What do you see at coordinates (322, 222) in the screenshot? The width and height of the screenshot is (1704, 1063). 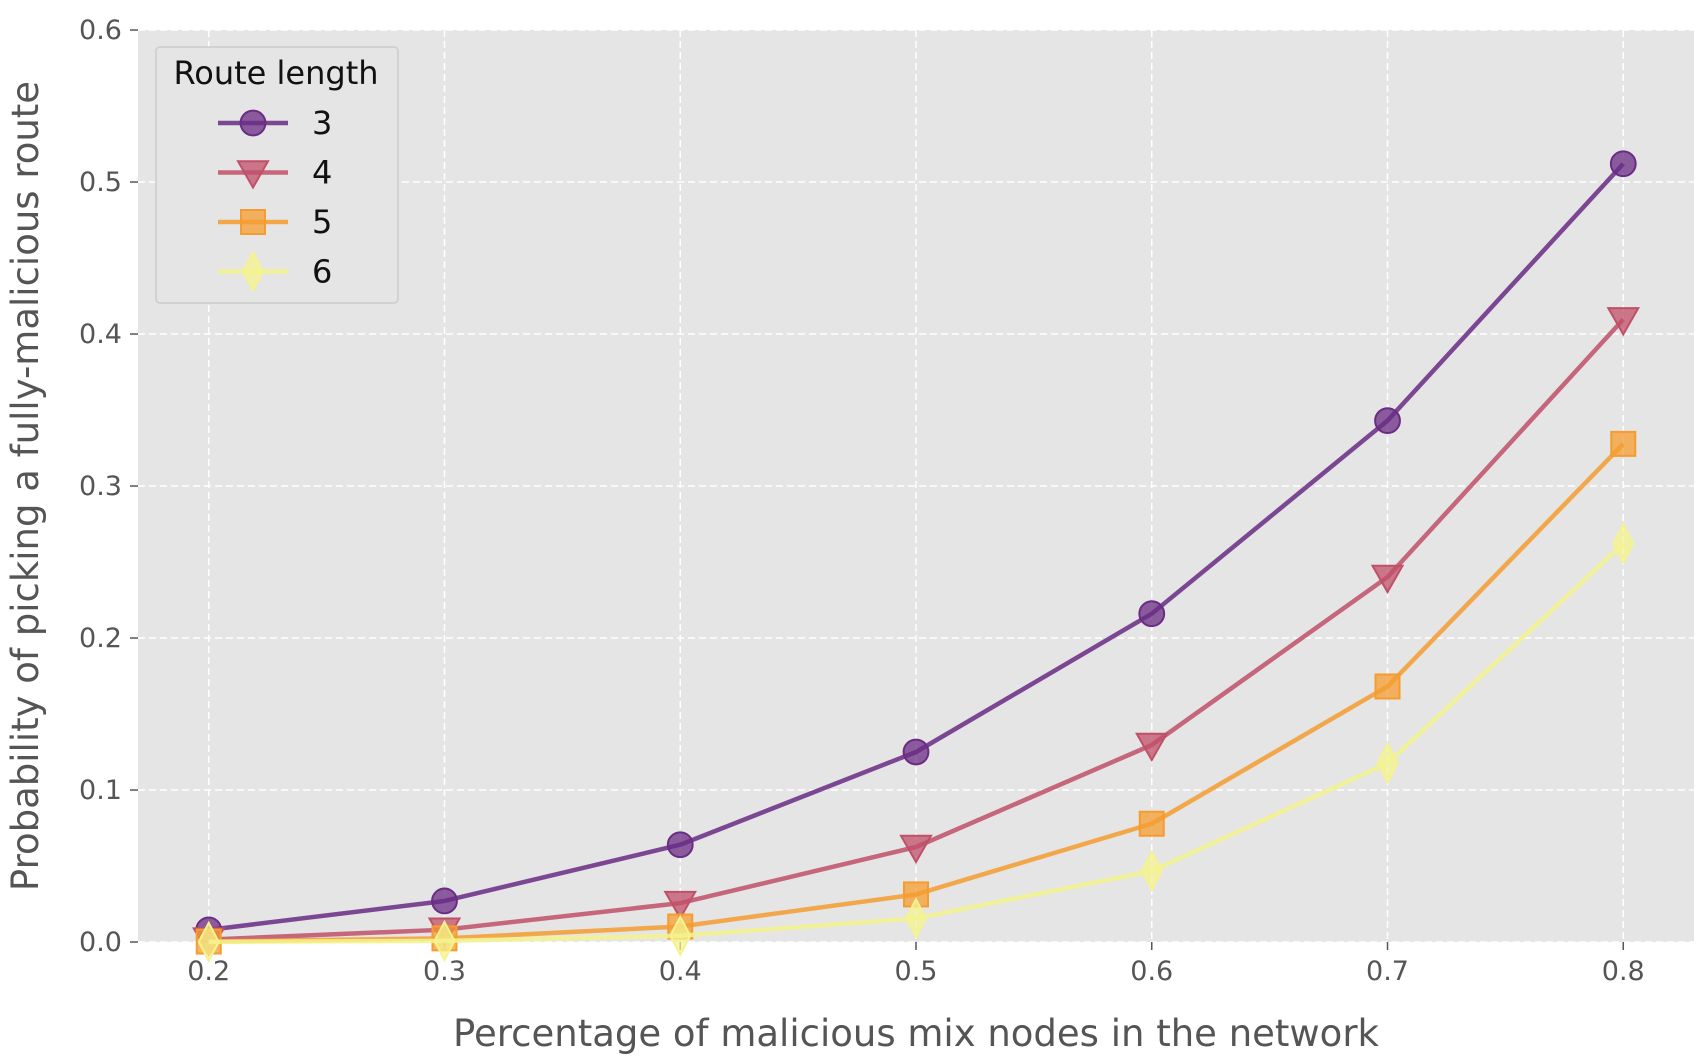 I see `legend-label: 5` at bounding box center [322, 222].